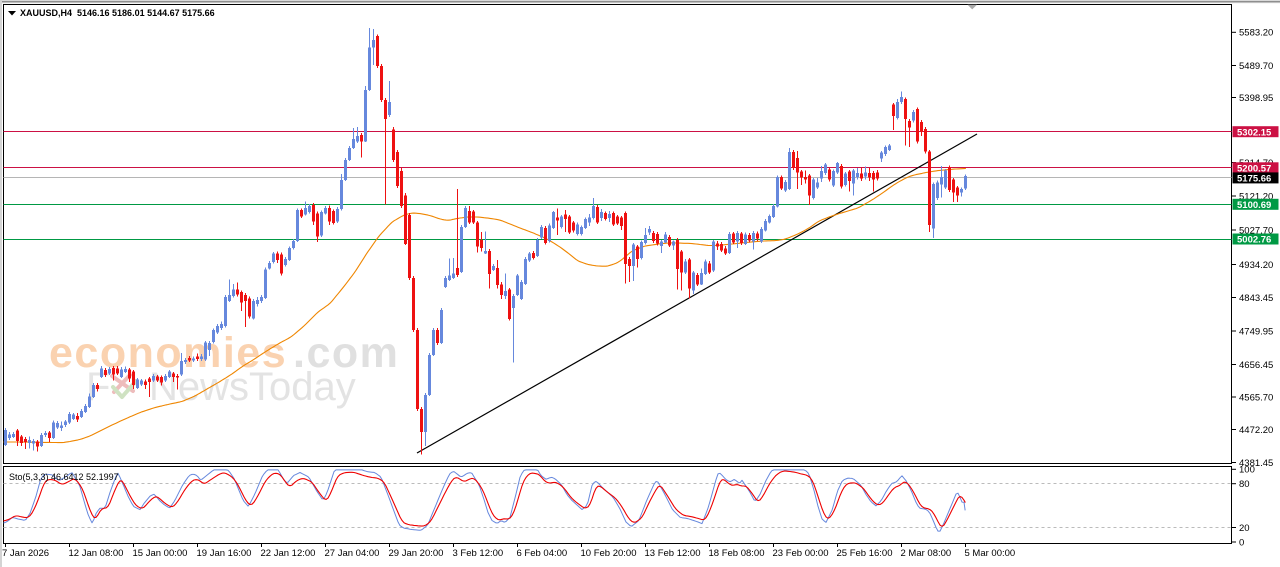 The height and width of the screenshot is (567, 1280). What do you see at coordinates (1256, 298) in the screenshot?
I see `svg-text: 4843.45` at bounding box center [1256, 298].